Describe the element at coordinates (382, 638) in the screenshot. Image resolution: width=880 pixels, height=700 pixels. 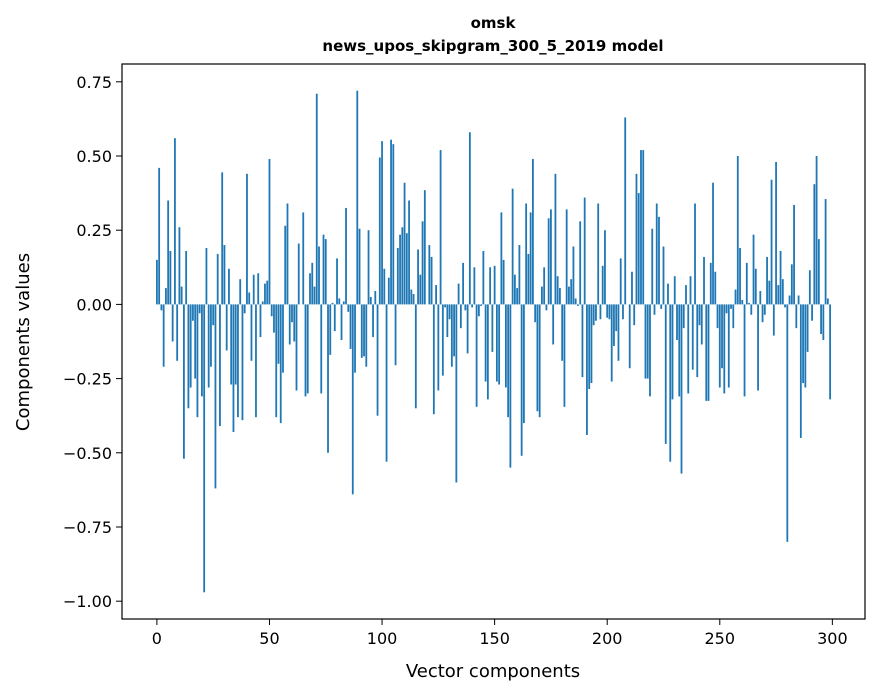
I see `x-tick-label: 100` at that location.